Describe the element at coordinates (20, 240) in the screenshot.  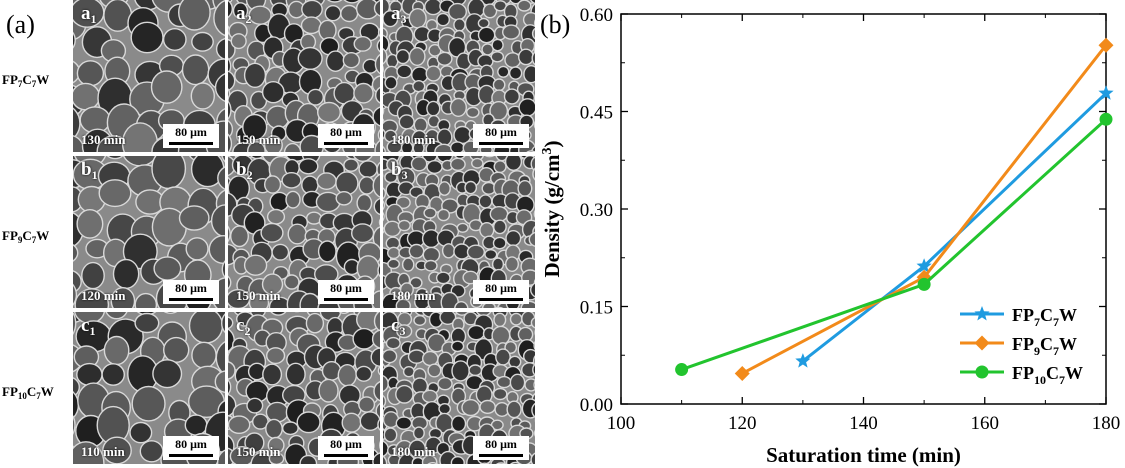
I see `row-label-sub1: 9` at that location.